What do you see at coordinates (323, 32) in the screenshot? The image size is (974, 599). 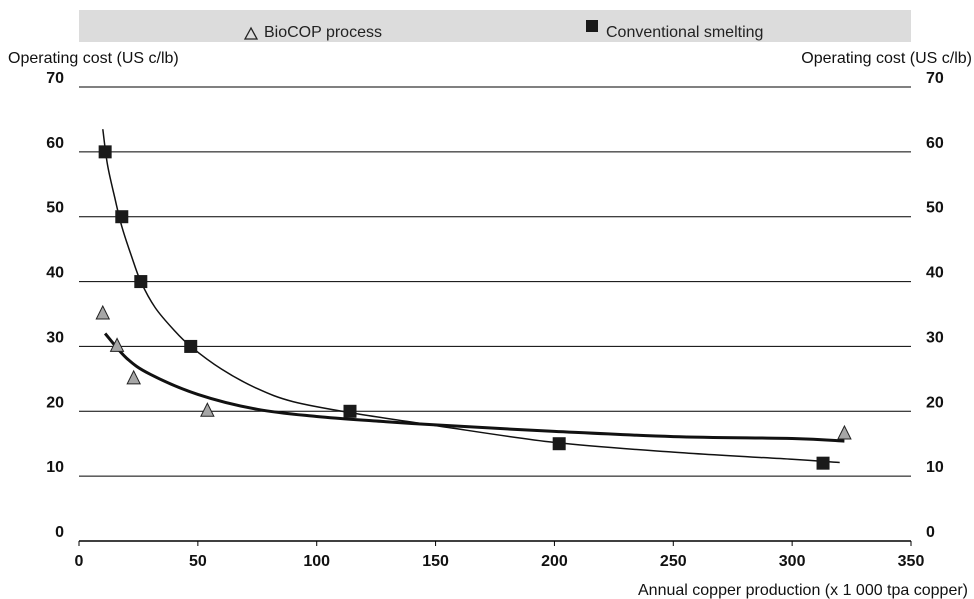 I see `legend-label-biocop: BioCOP process` at bounding box center [323, 32].